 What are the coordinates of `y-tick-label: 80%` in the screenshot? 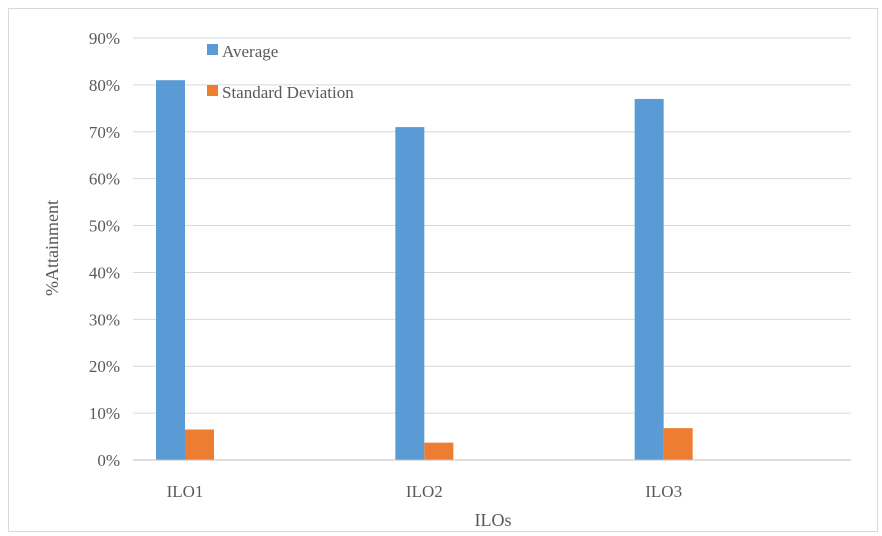 It's located at (104, 85).